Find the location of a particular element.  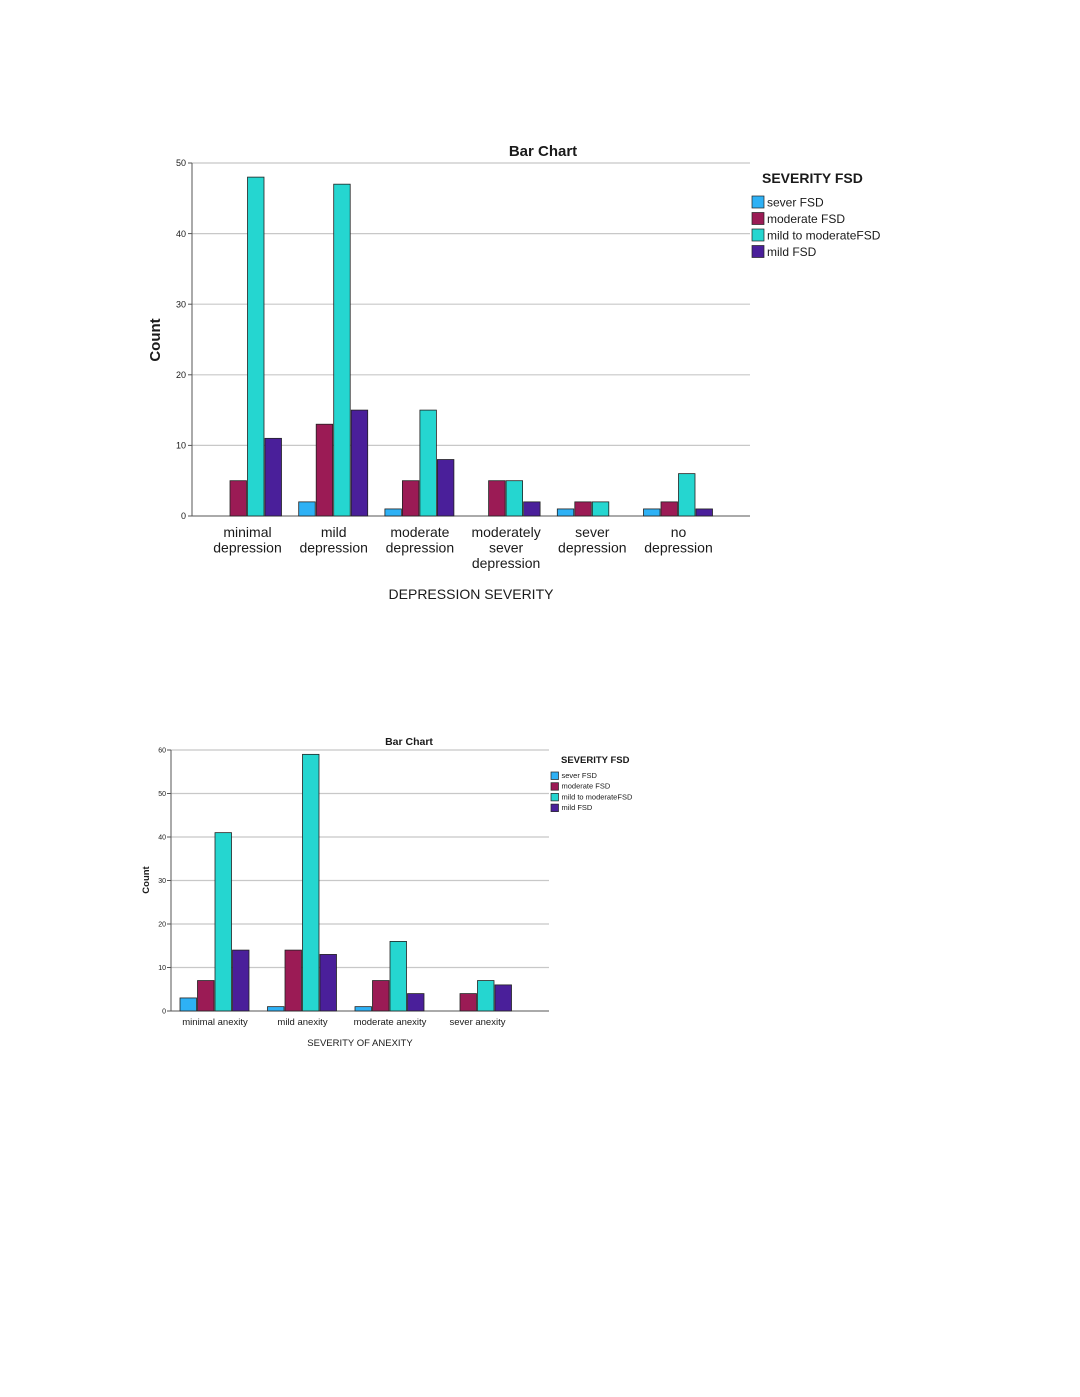

x-tick-label: sever anexity is located at coordinates (478, 1022).